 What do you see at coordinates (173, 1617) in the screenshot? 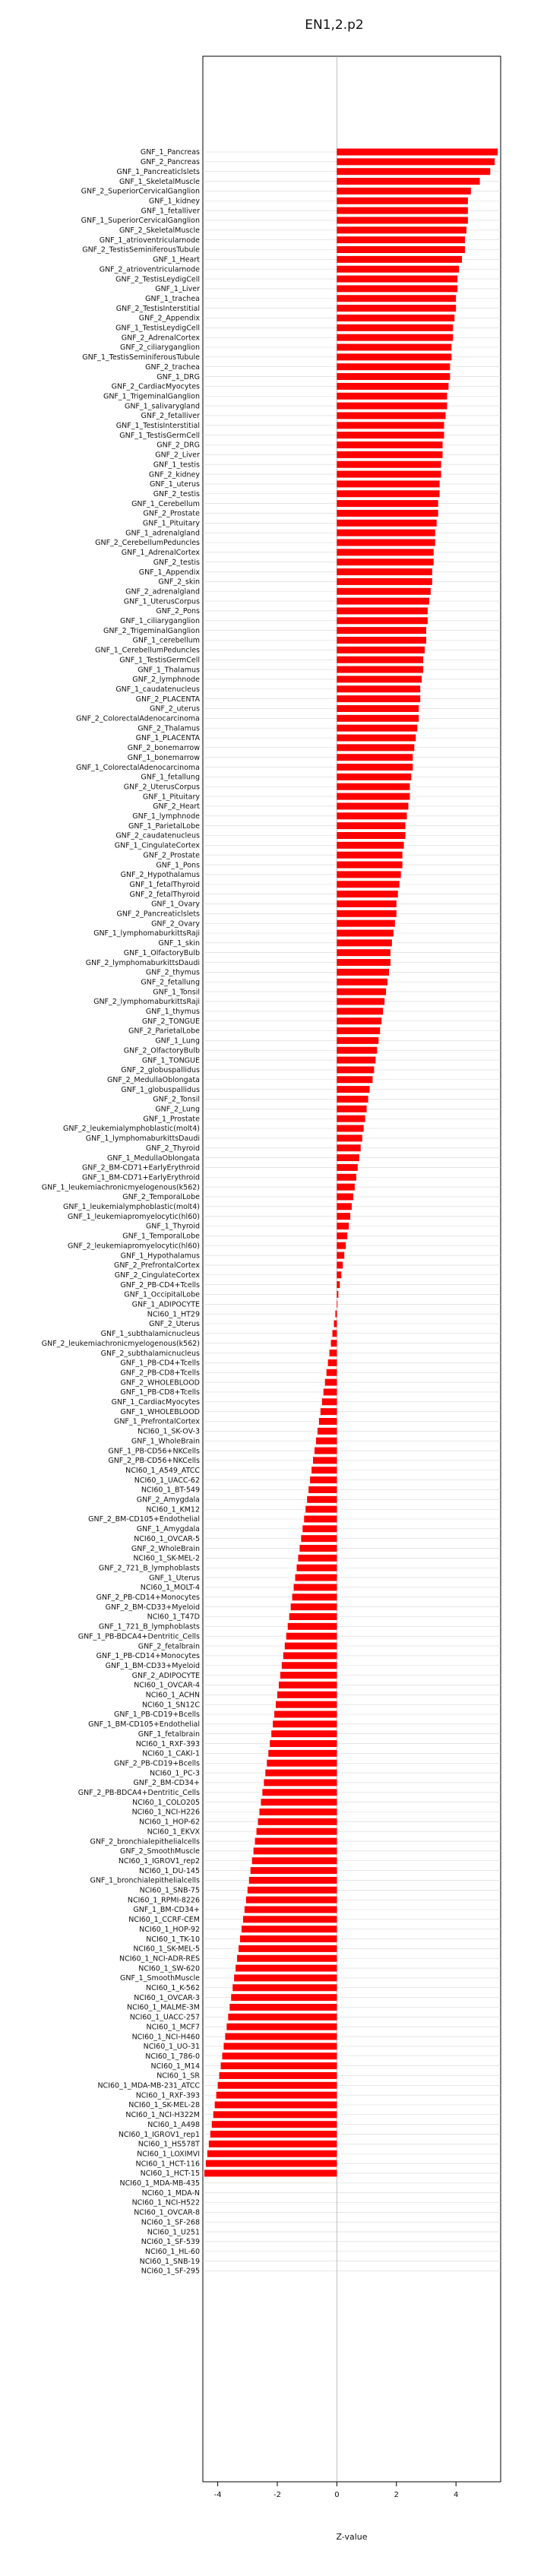
I see `category-label: NCI60_1_T47D` at bounding box center [173, 1617].